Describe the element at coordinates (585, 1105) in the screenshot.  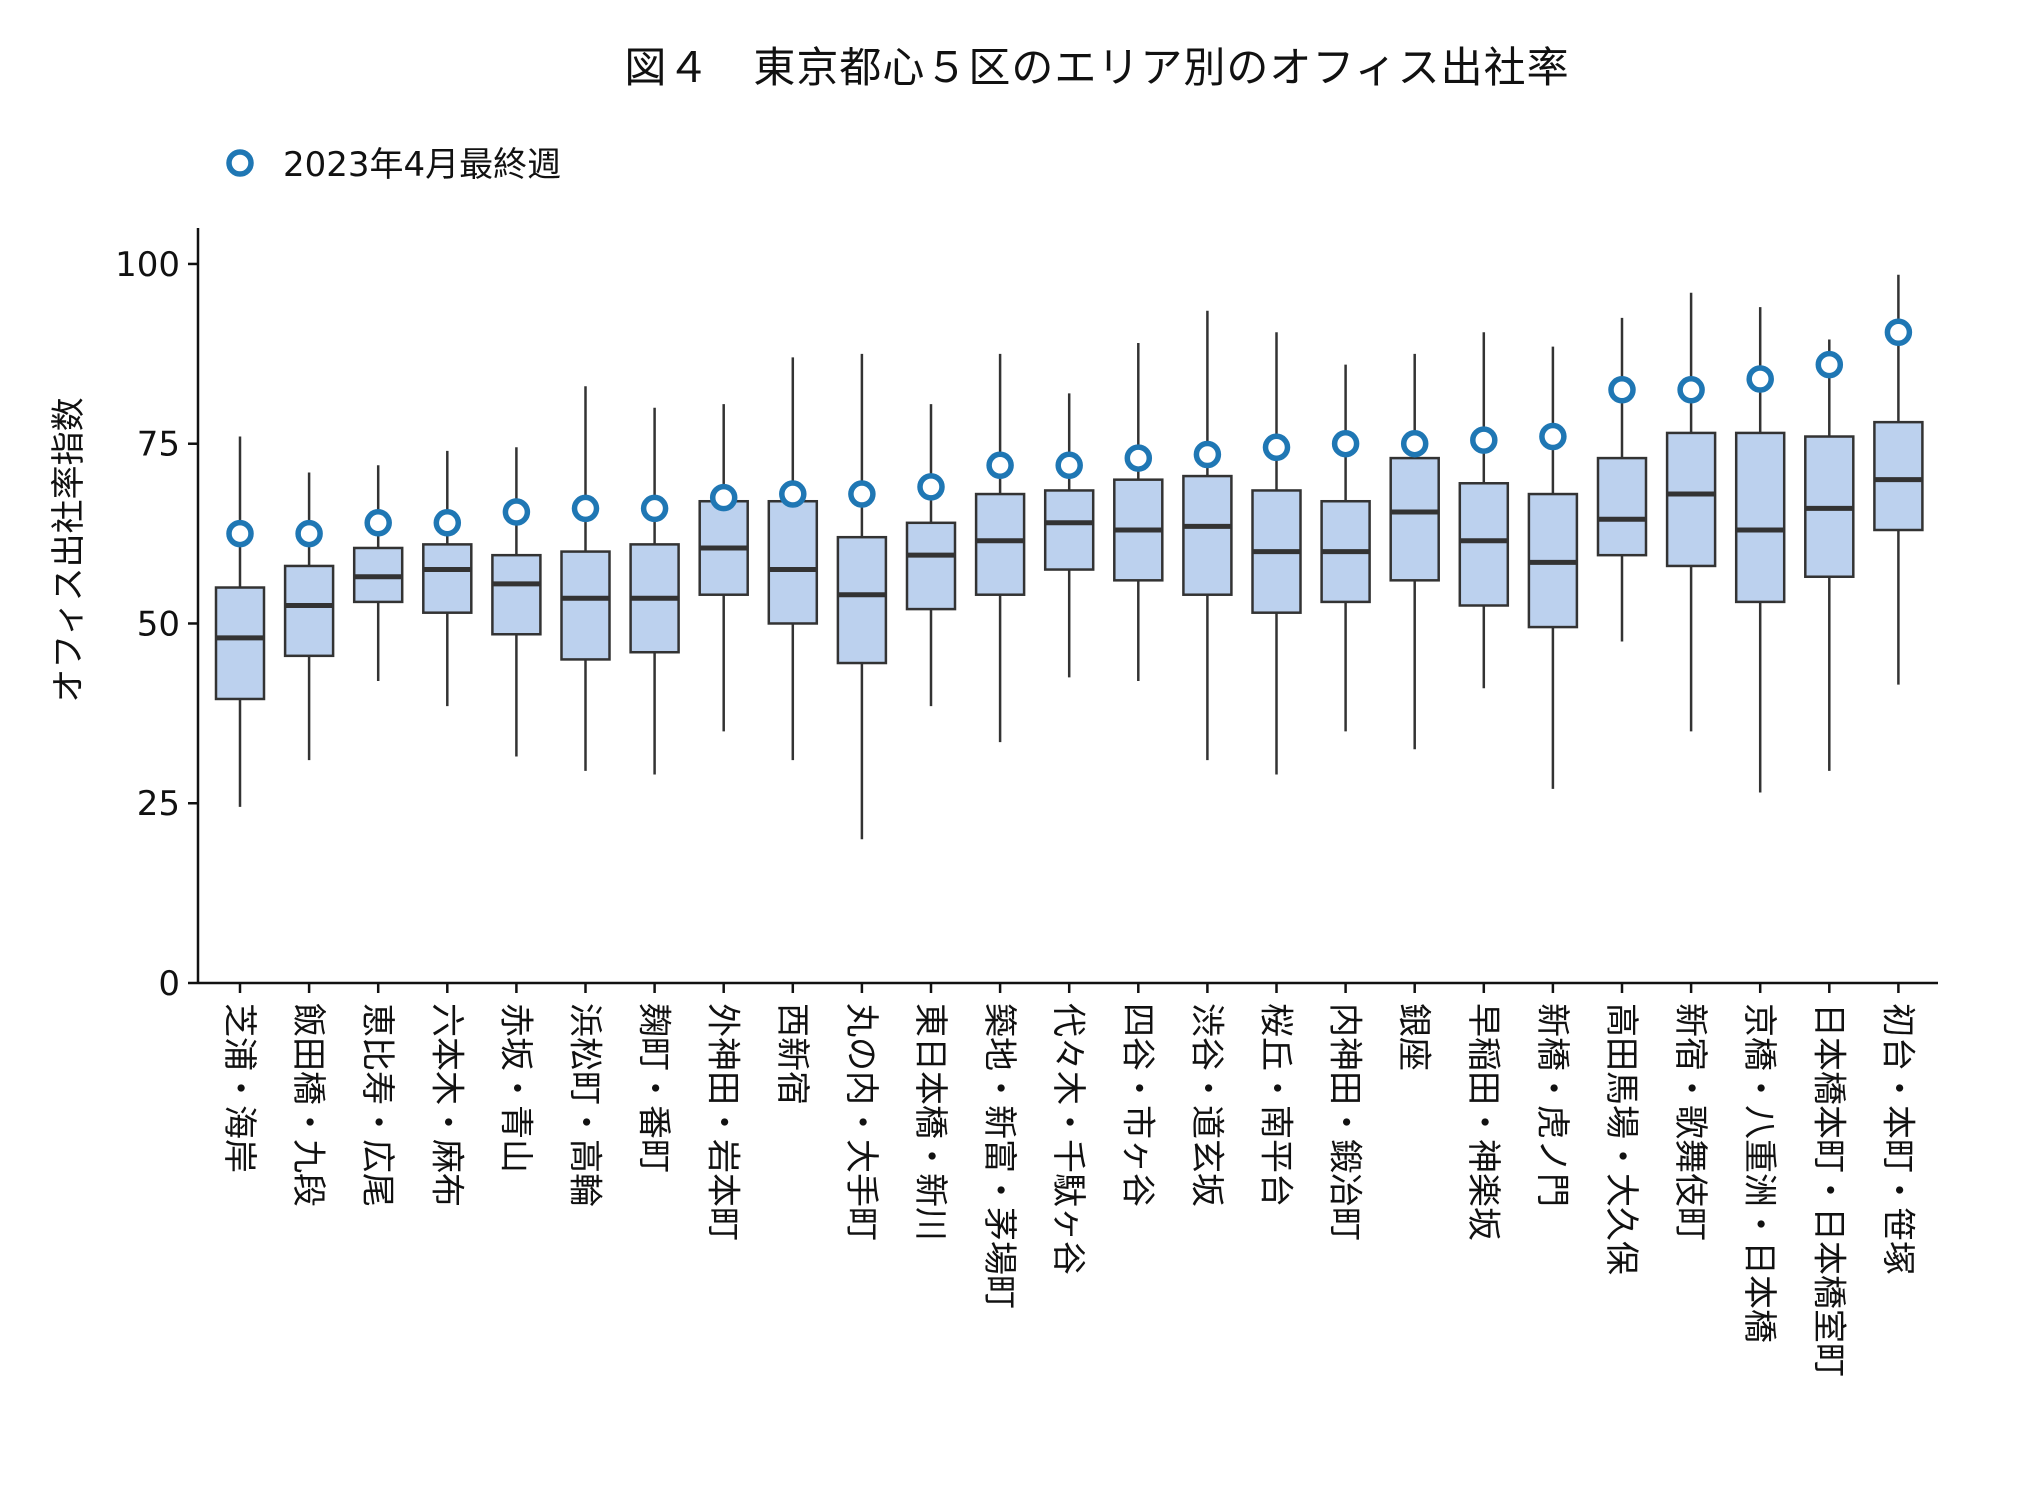
I see `x-category-label: 浜松町・高輪` at that location.